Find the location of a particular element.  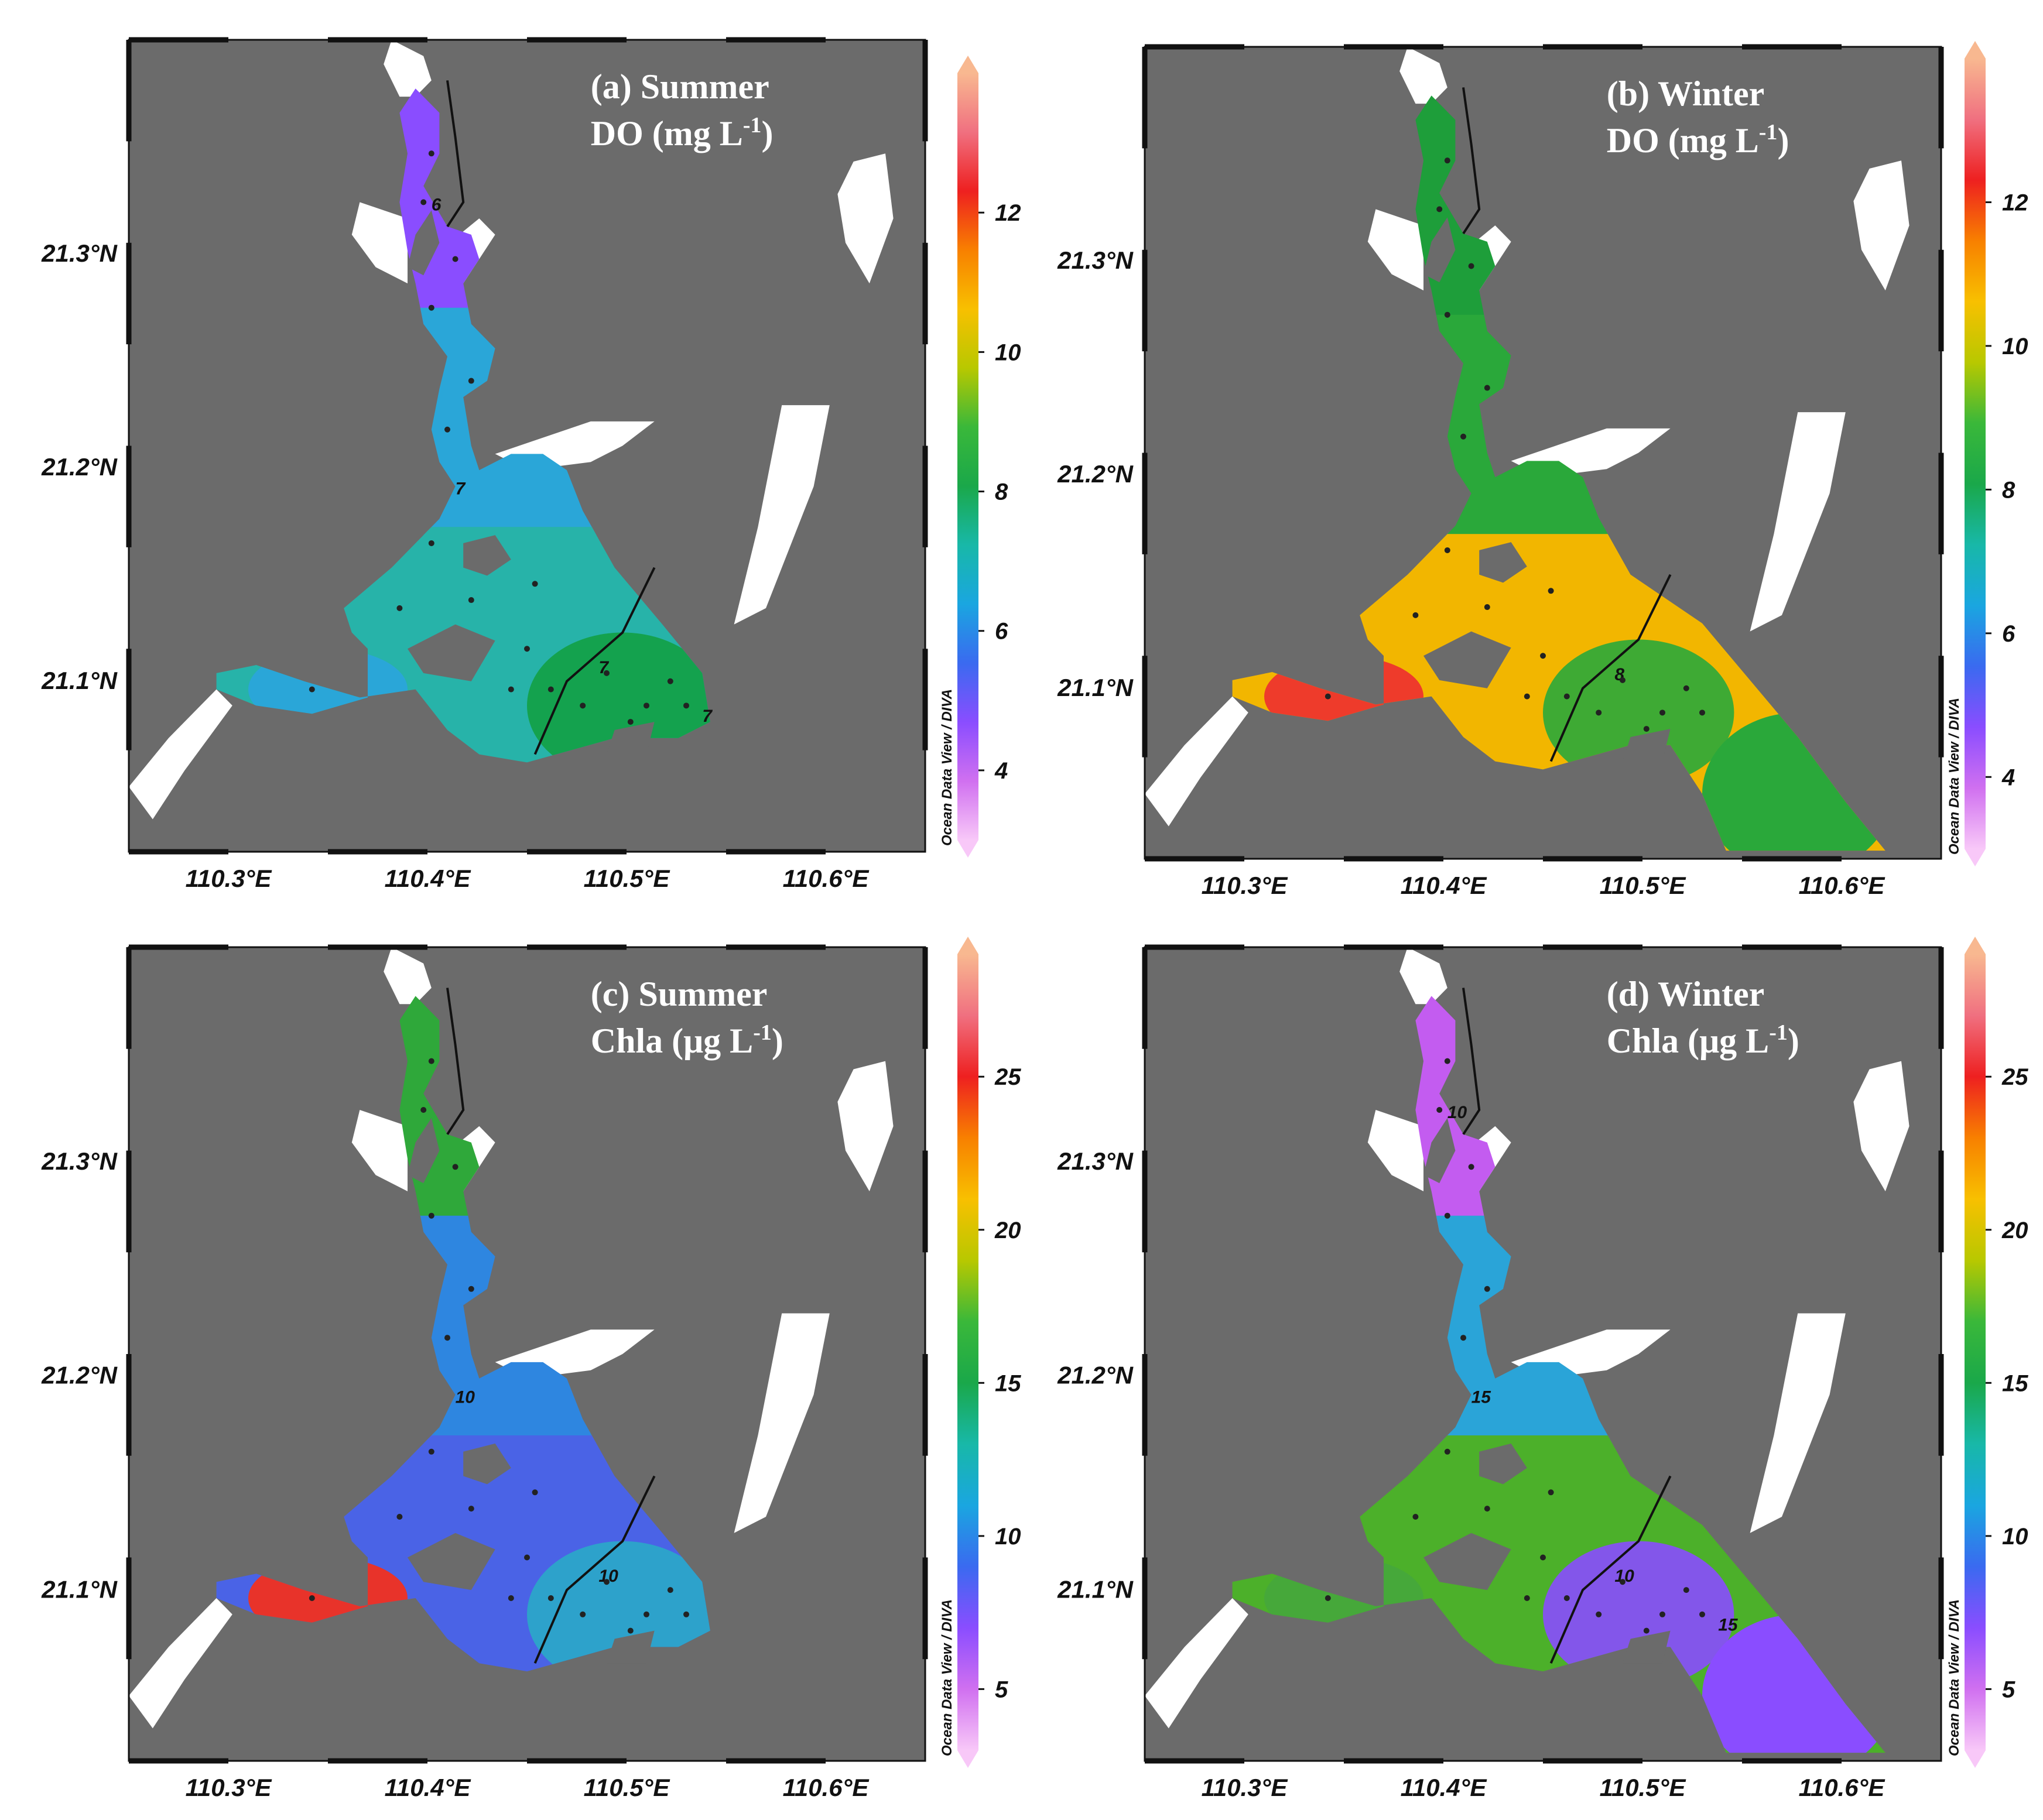

panel-subtitle: Chla (μg L-1) is located at coordinates (1703, 1040).